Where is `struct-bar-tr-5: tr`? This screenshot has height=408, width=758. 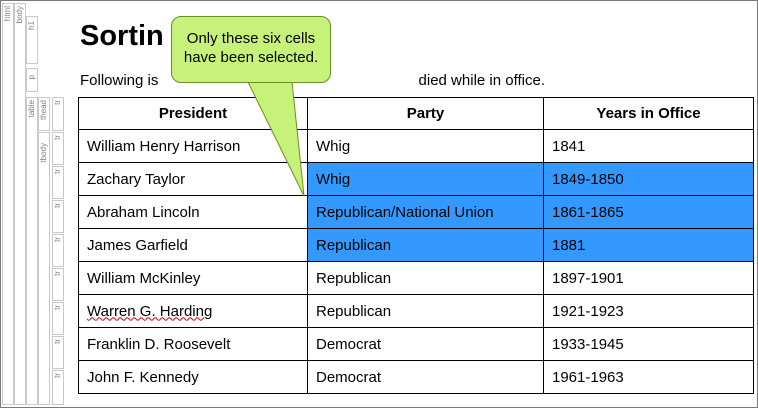 struct-bar-tr-5: tr is located at coordinates (58, 284).